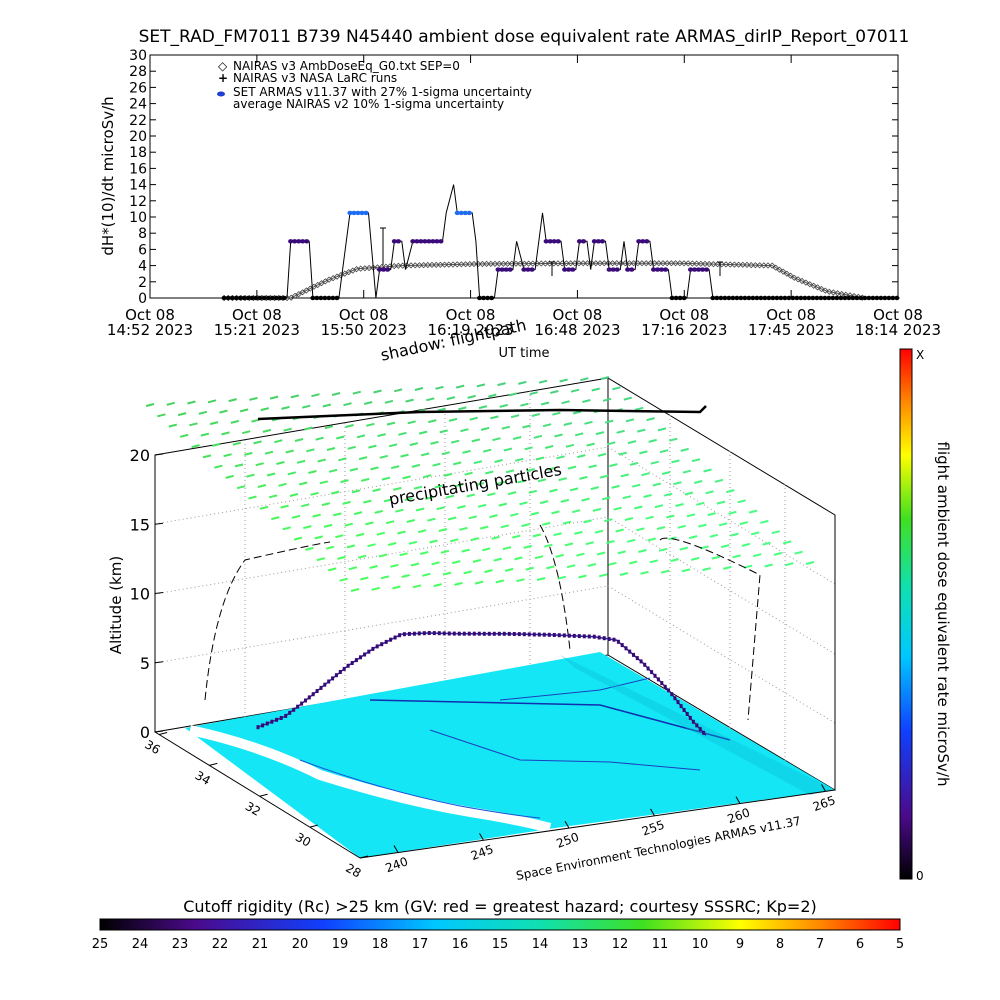 The image size is (1000, 1000). I want to click on z-tick-label: 0, so click(145, 732).